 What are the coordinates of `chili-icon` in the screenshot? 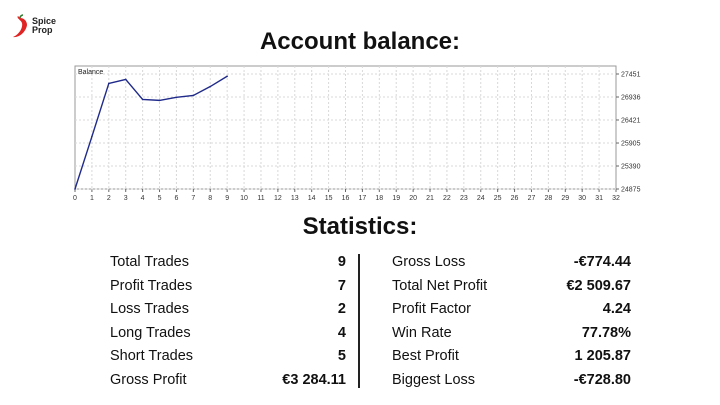 It's located at (20, 27).